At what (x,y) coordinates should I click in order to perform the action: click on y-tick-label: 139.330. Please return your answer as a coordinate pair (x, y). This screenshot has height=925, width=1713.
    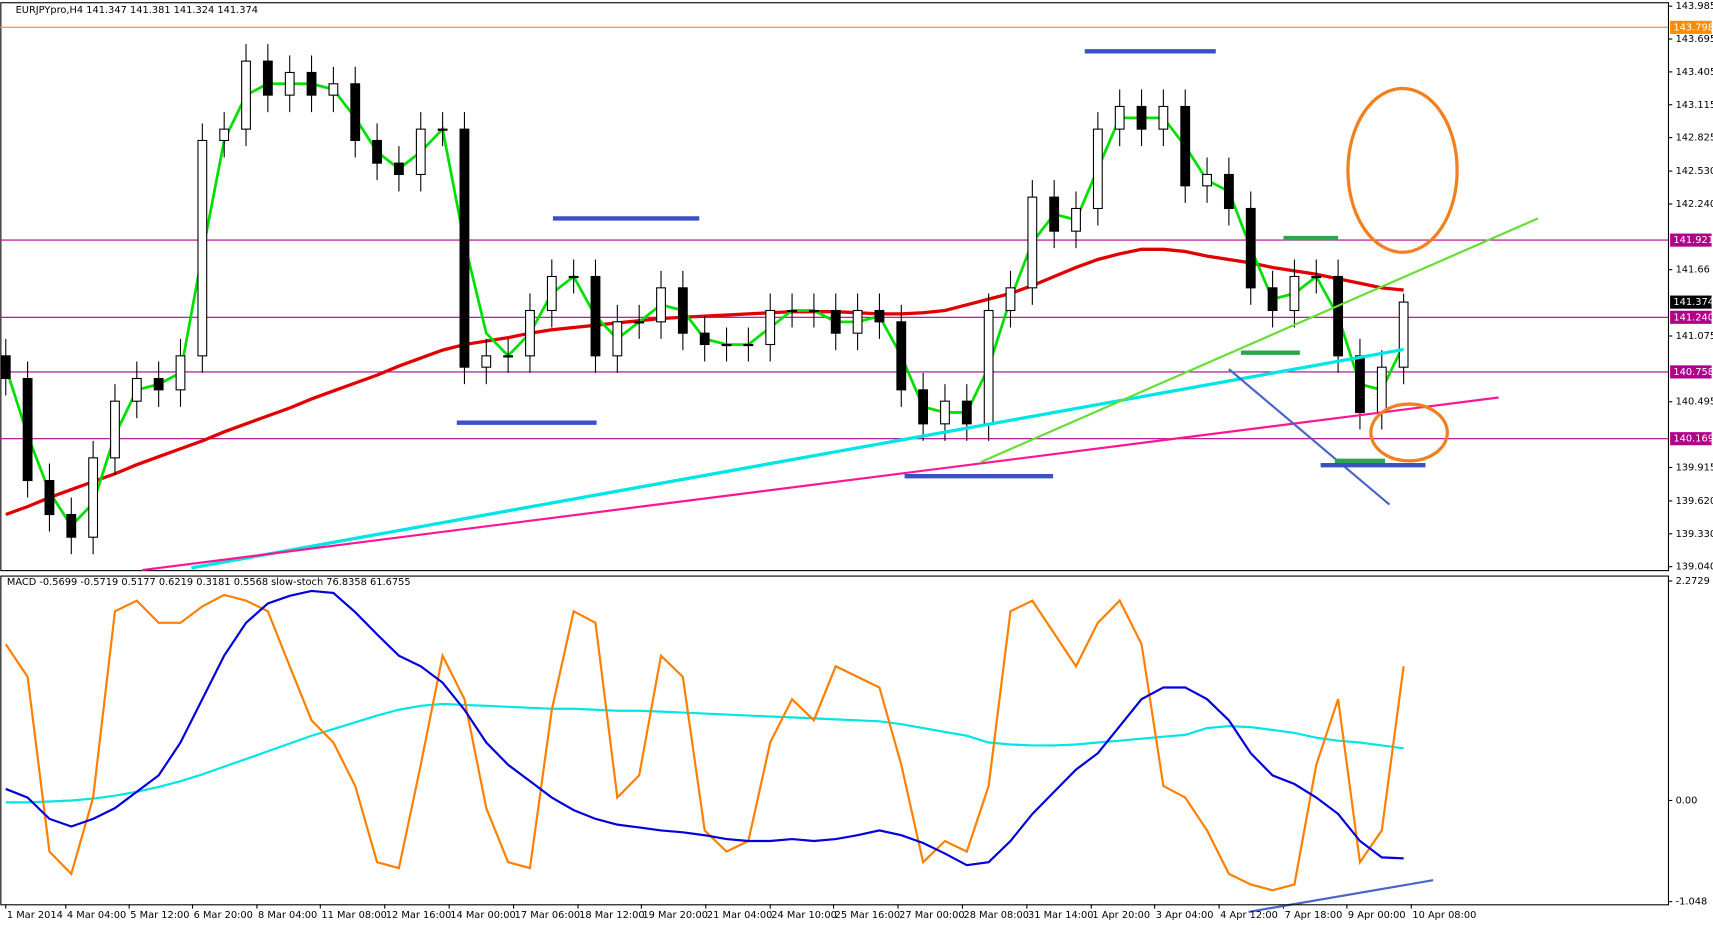
    Looking at the image, I should click on (1694, 534).